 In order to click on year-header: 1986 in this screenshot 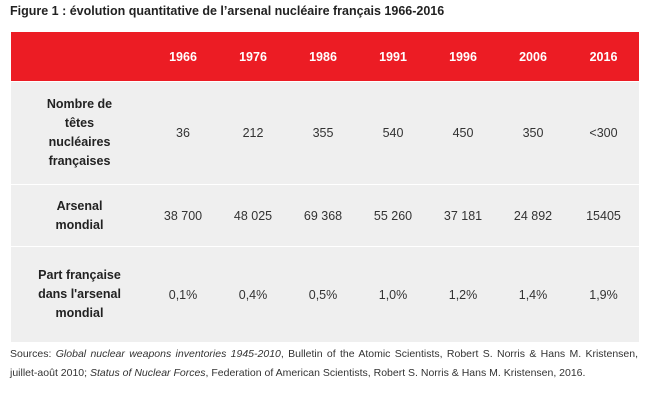, I will do `click(323, 57)`.